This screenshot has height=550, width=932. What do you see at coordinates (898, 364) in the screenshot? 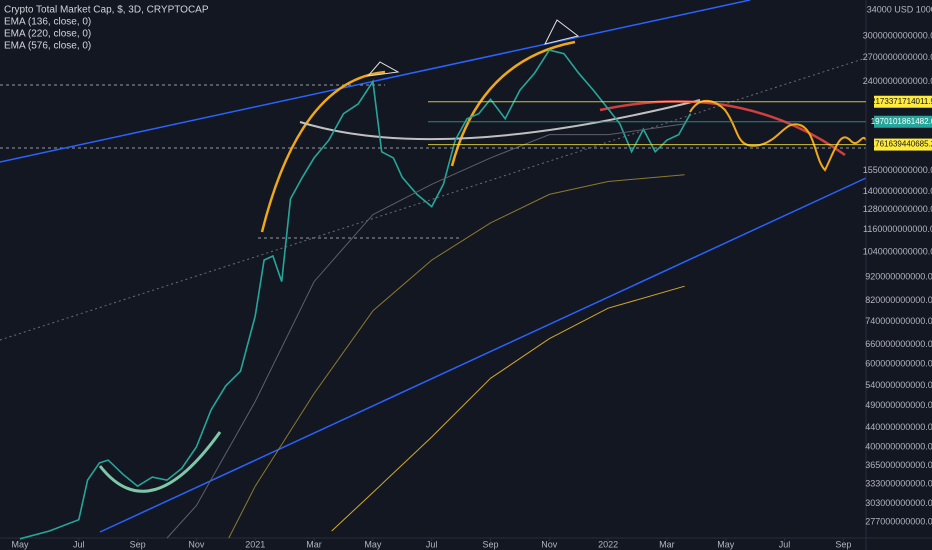
I see `y-tick-label: 600000000000.0` at bounding box center [898, 364].